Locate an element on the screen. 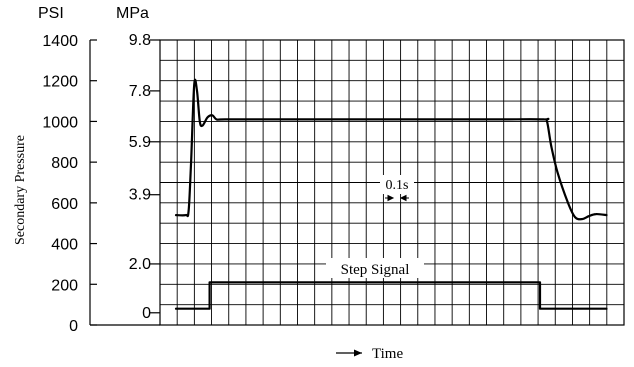  time-scale-label: 0.1s is located at coordinates (397, 185).